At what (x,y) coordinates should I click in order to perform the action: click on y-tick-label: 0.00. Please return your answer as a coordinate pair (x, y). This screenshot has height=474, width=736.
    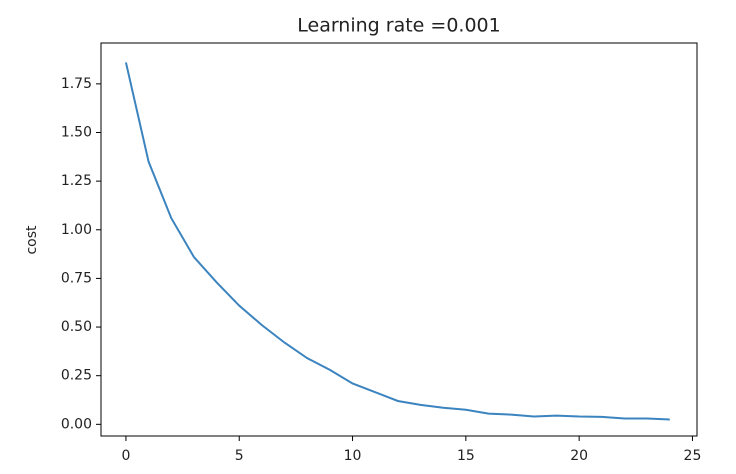
    Looking at the image, I should click on (76, 424).